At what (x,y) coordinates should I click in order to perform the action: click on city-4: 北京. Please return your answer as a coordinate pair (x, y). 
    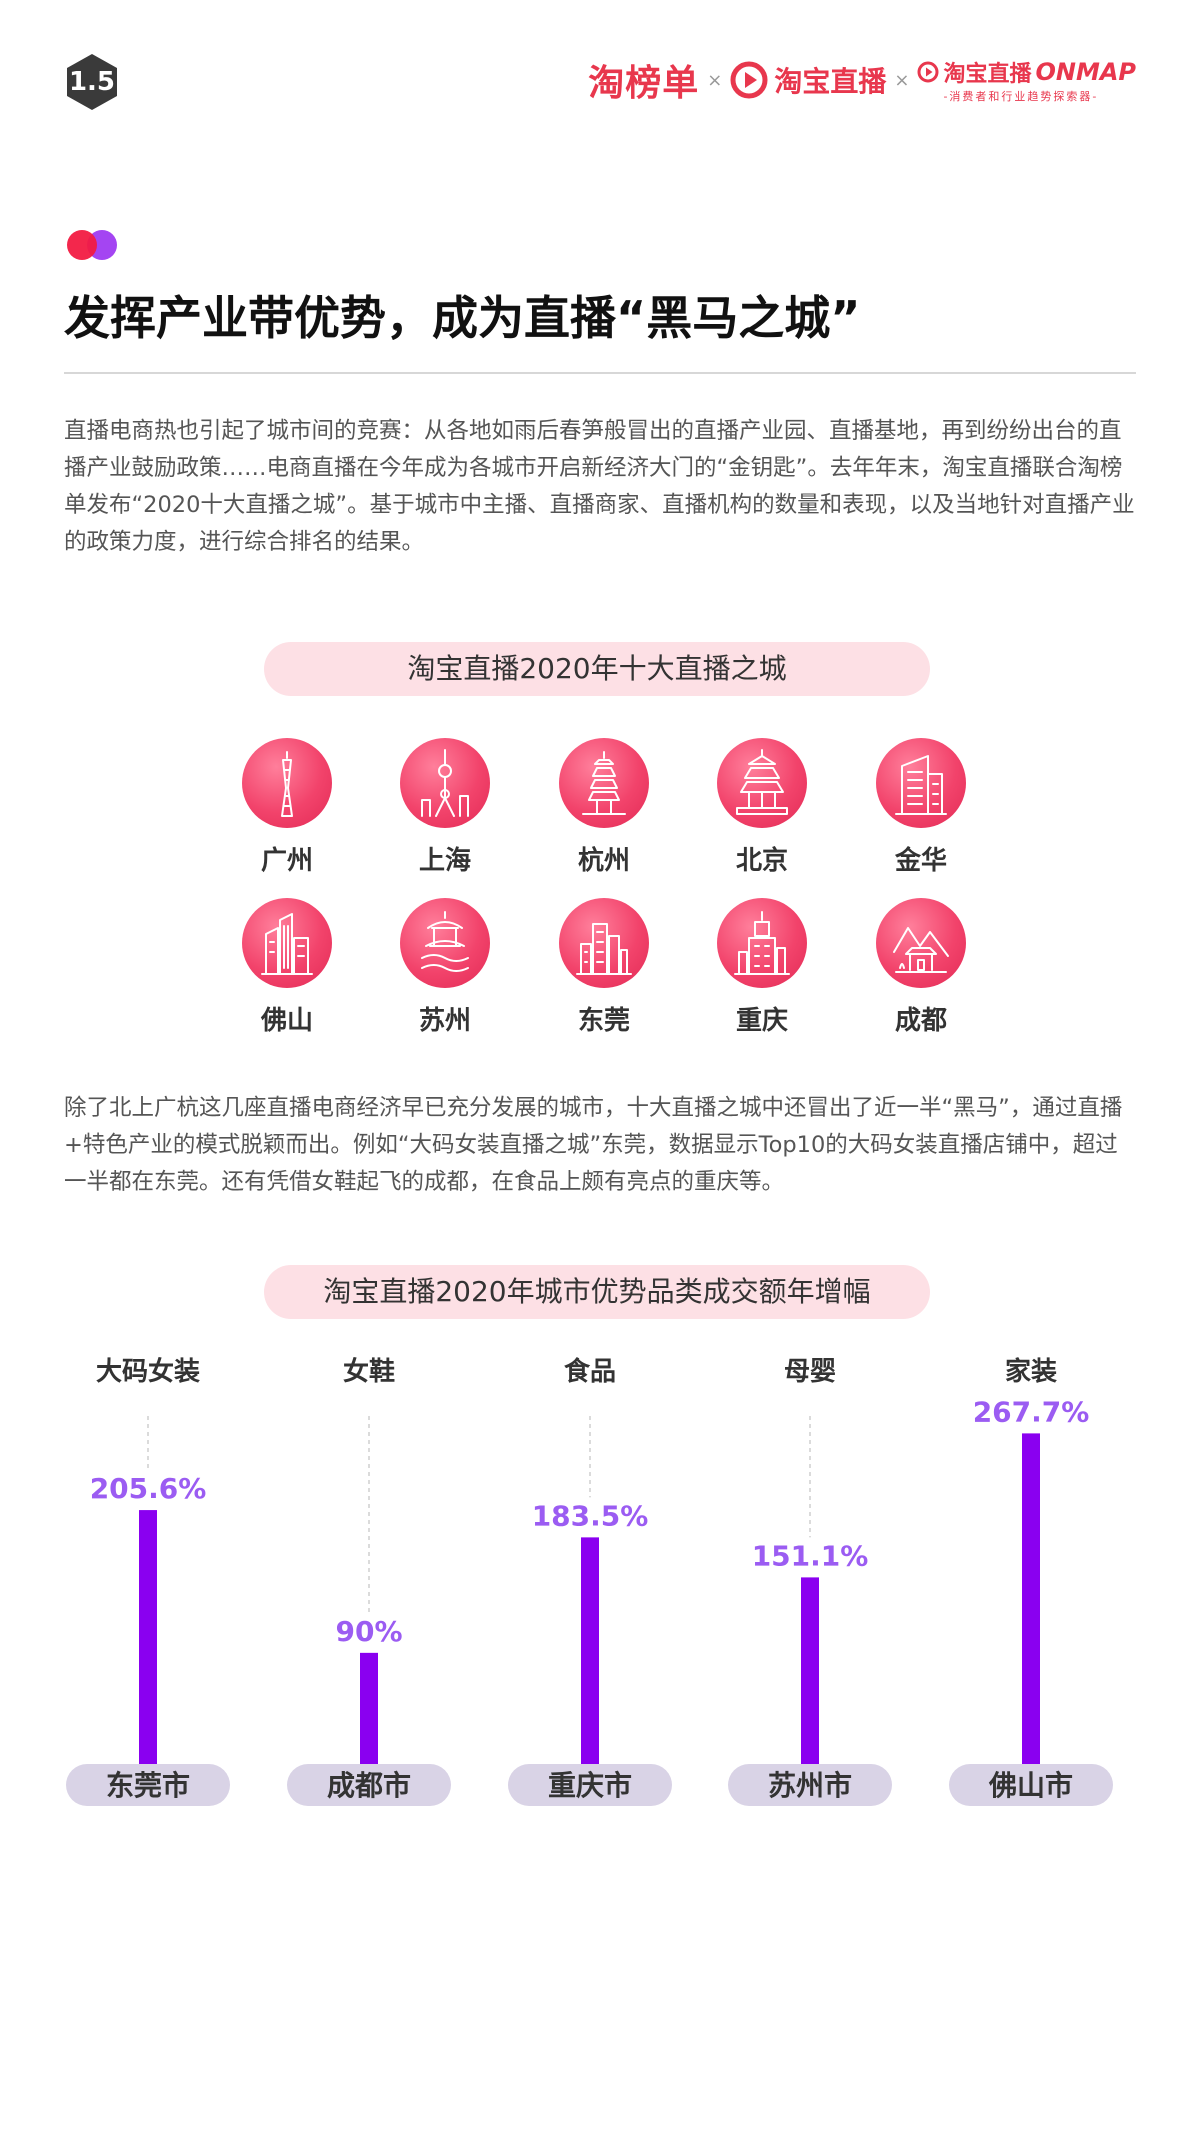
    Looking at the image, I should click on (762, 807).